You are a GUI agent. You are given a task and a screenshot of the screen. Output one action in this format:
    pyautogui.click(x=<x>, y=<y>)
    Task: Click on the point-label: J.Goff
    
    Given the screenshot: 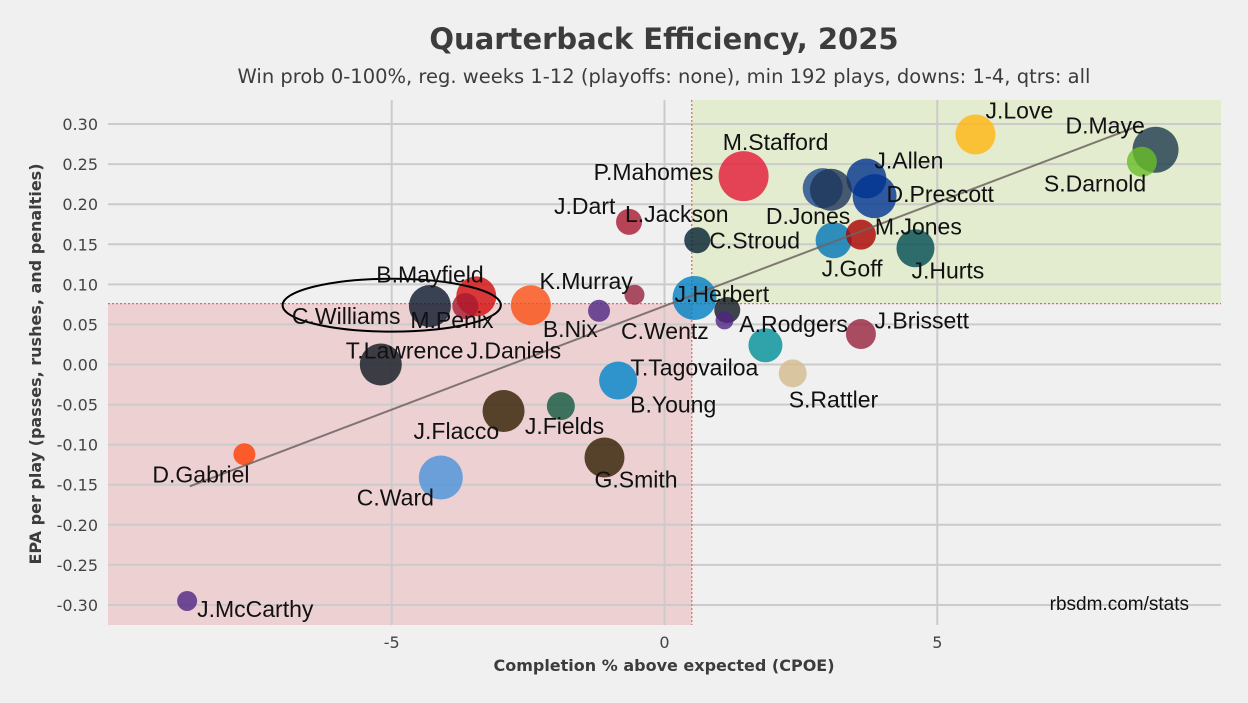 What is the action you would take?
    pyautogui.click(x=853, y=268)
    